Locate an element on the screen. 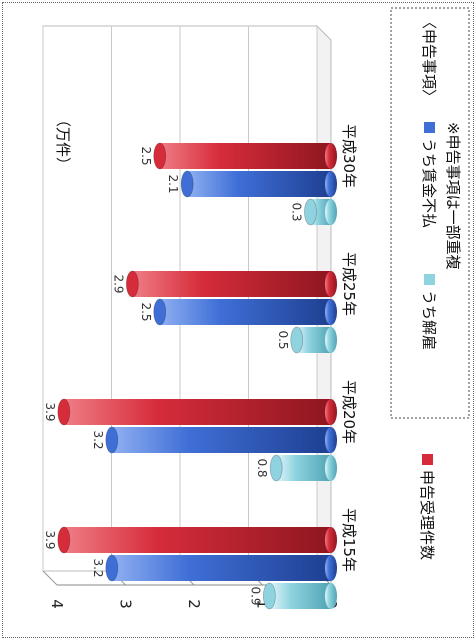 The height and width of the screenshot is (640, 476). legend-series-1: うち賃金不払 is located at coordinates (429, 183).